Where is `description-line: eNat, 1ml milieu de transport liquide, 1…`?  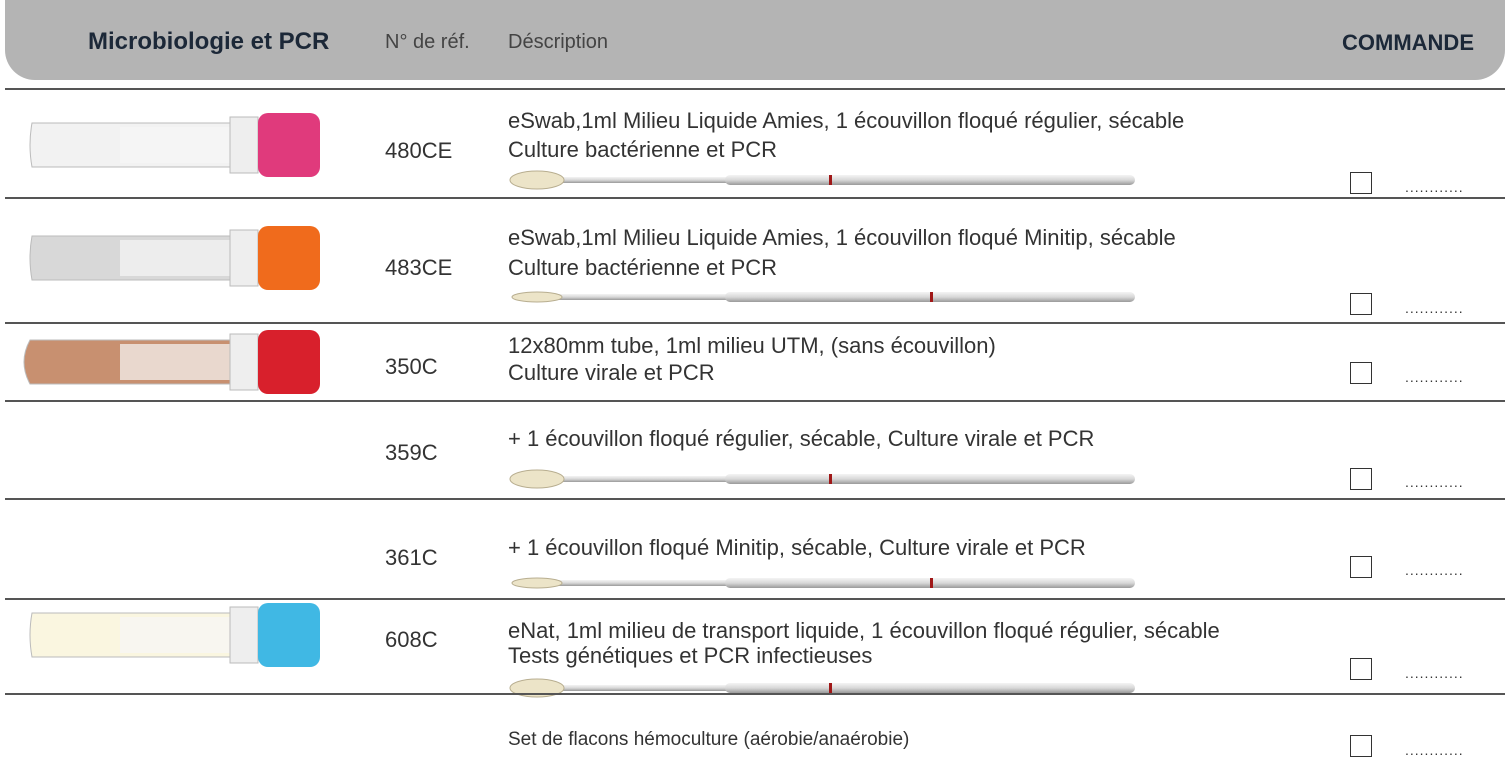
description-line: eNat, 1ml milieu de transport liquide, 1… is located at coordinates (864, 630).